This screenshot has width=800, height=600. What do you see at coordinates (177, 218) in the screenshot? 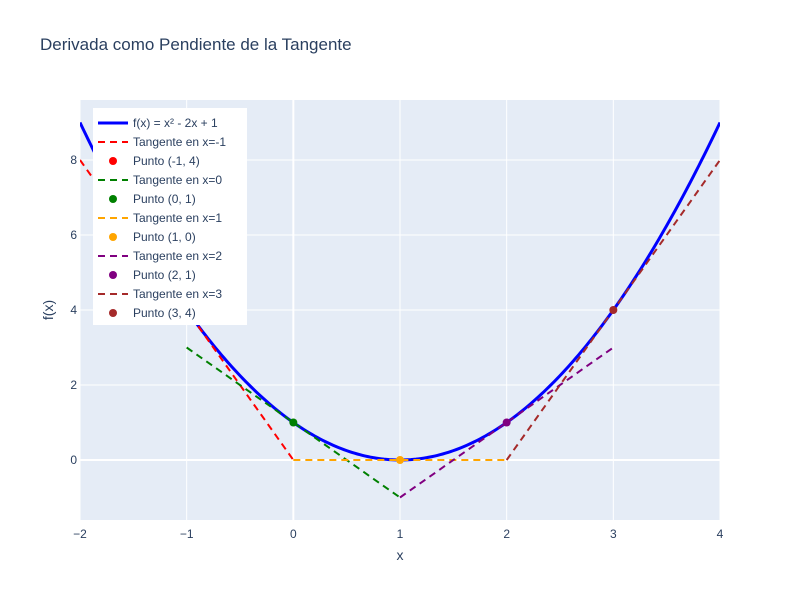
I see `legend-label: Tangente en x=1` at bounding box center [177, 218].